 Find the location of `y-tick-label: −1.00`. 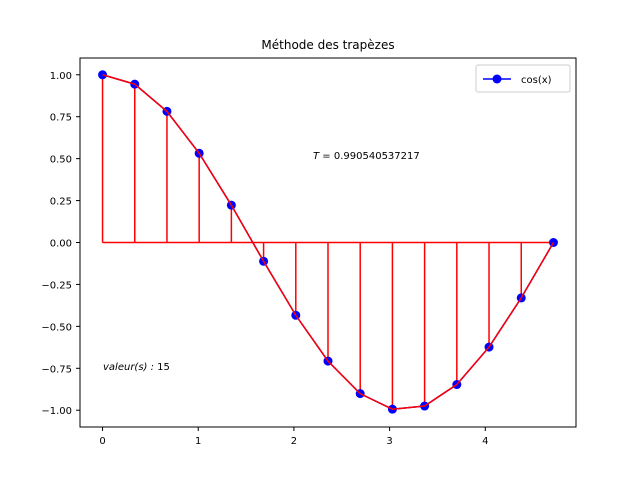

y-tick-label: −1.00 is located at coordinates (56, 411).